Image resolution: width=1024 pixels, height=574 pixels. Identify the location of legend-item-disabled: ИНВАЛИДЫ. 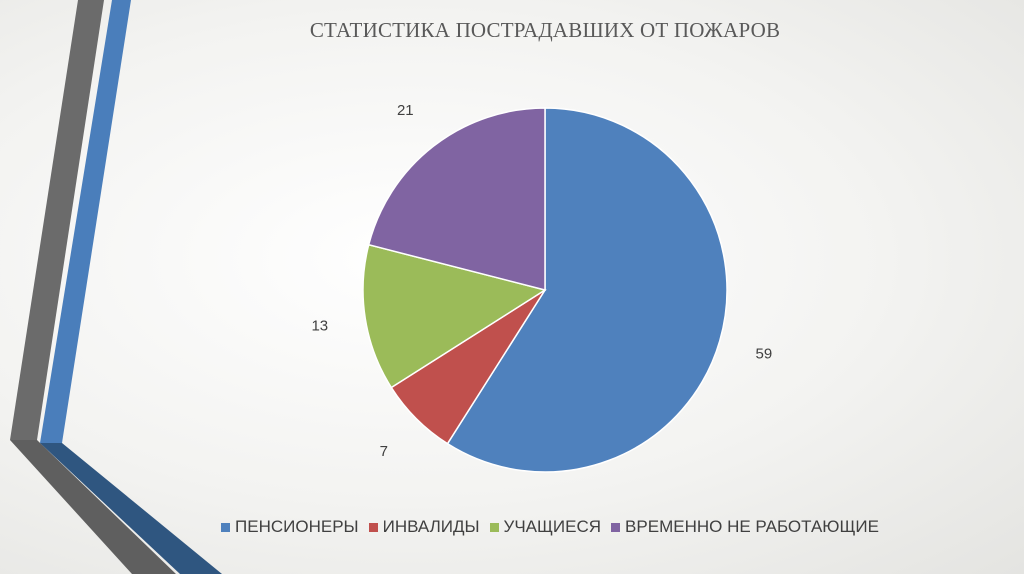
(424, 527).